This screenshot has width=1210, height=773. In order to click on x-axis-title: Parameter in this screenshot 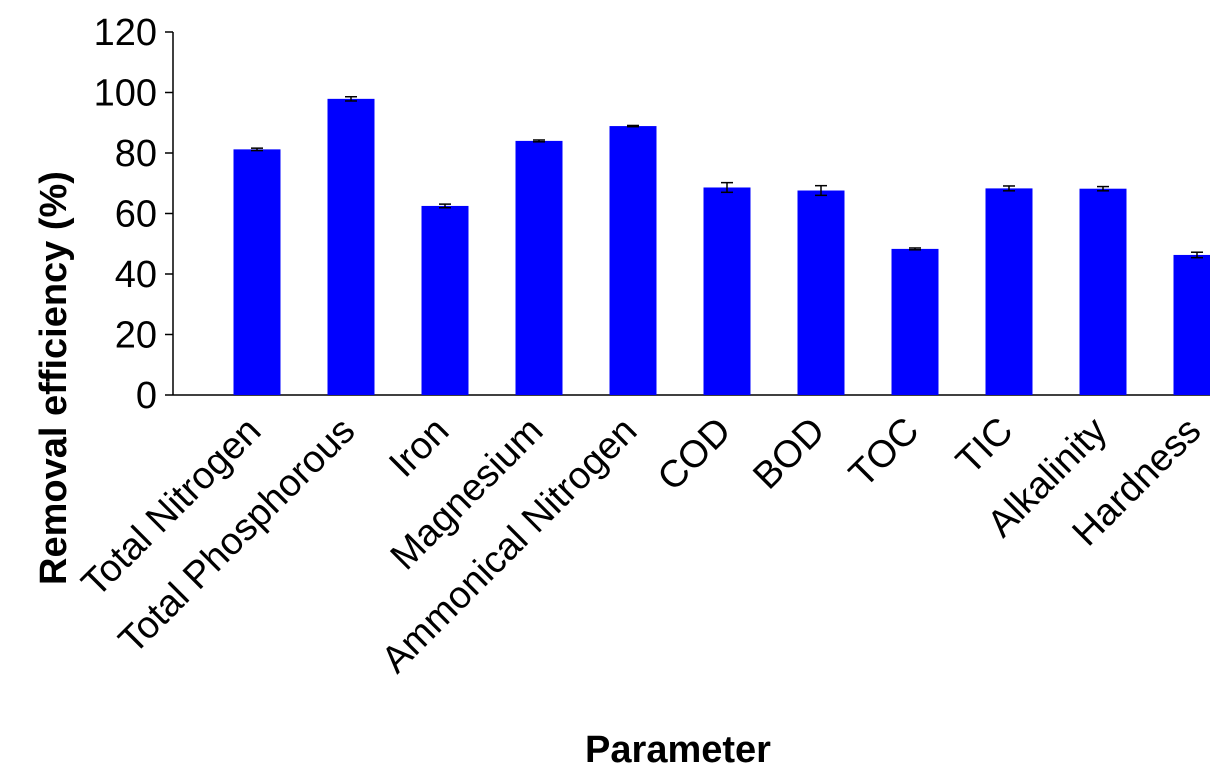, I will do `click(678, 750)`.